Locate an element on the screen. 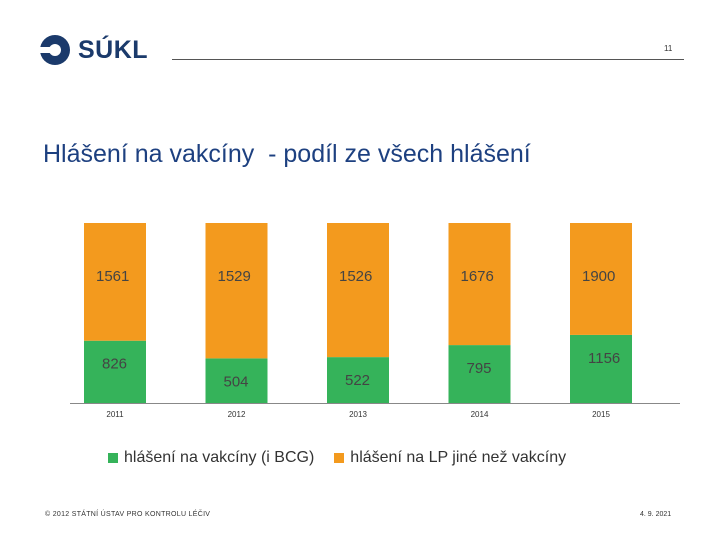 This screenshot has height=540, width=720. bar-vaccine-2014 is located at coordinates (479, 374).